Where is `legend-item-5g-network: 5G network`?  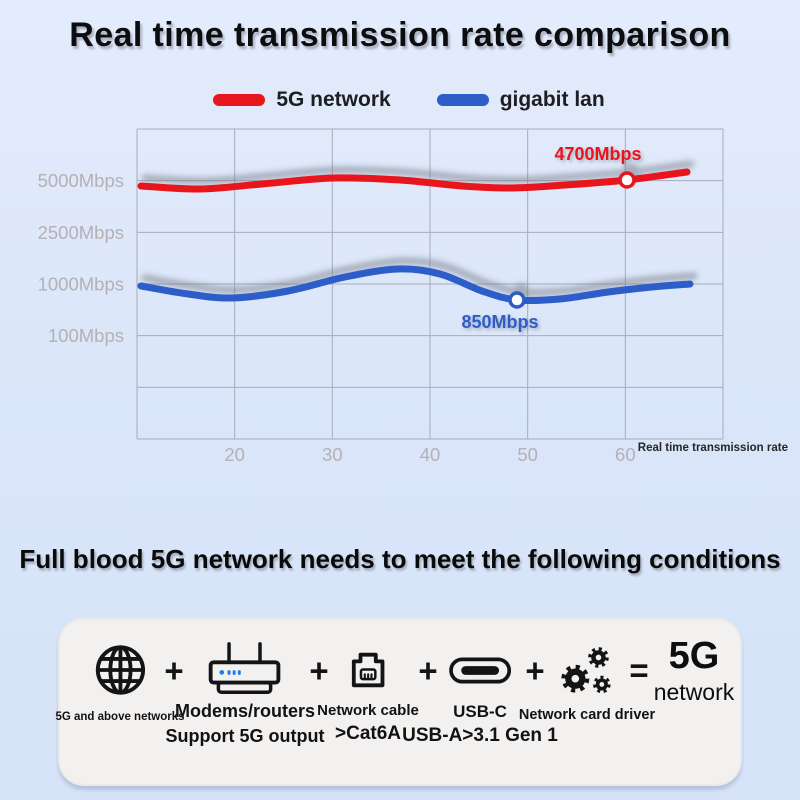
legend-item-5g-network: 5G network is located at coordinates (302, 100).